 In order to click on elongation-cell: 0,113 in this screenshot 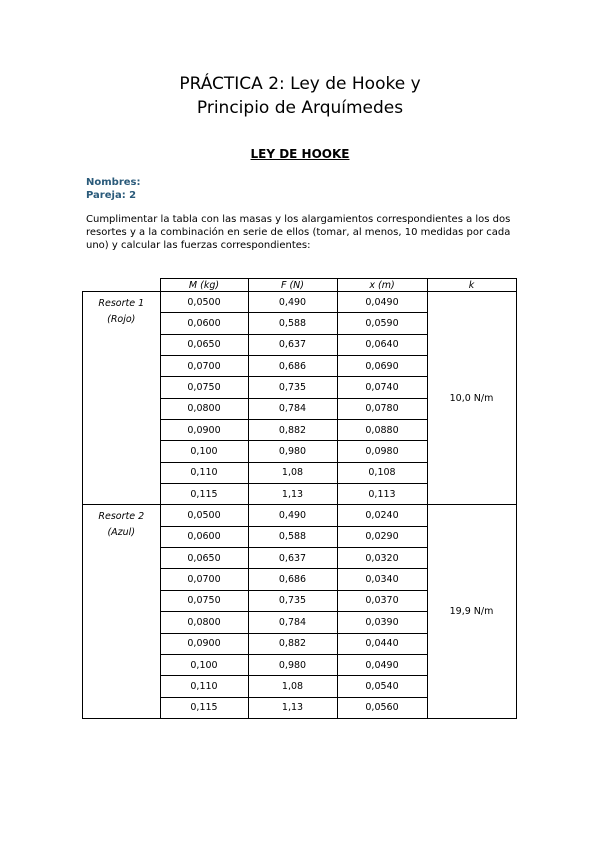, I will do `click(382, 494)`.